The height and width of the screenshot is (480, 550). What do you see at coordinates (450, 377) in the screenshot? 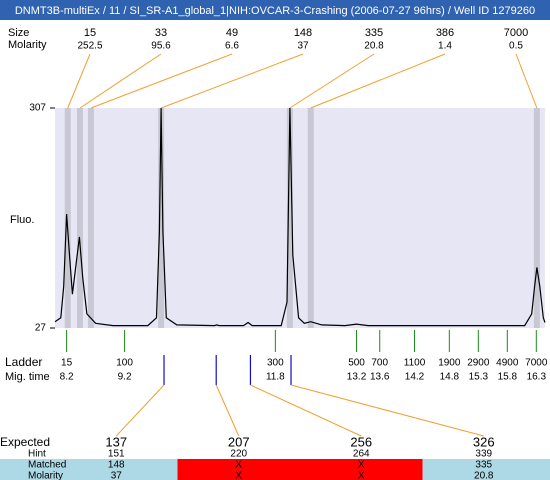
I see `ladder-time: 14.8` at bounding box center [450, 377].